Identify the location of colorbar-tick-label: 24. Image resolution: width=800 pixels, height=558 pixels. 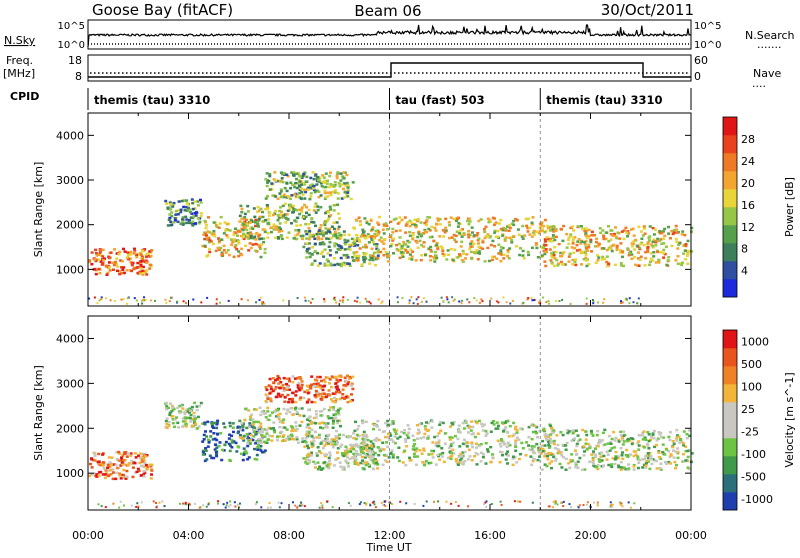
(748, 161).